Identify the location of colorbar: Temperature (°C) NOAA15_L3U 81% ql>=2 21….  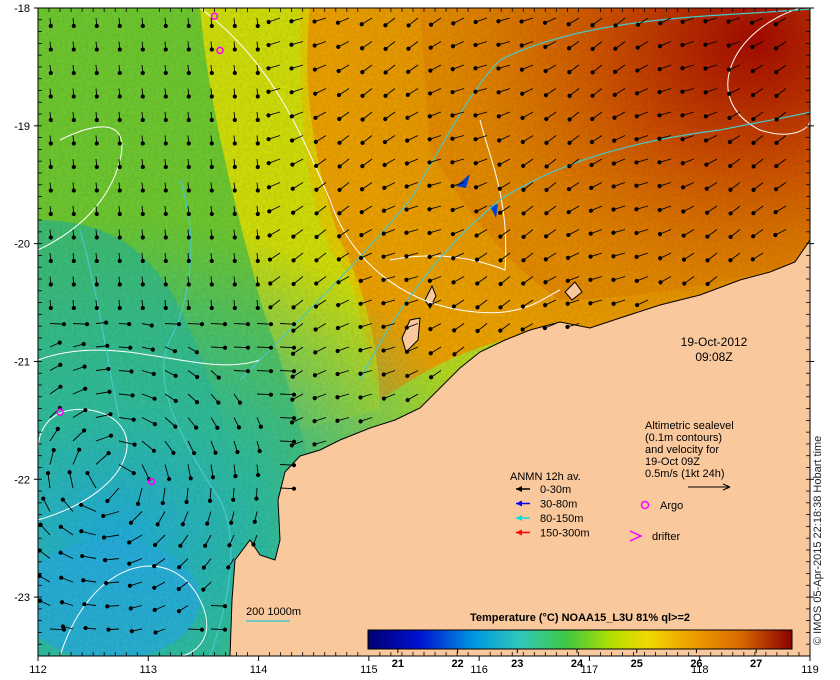
(580, 641).